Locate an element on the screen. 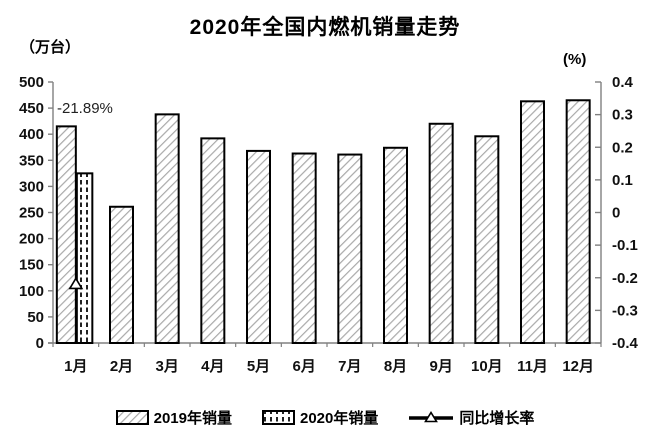  x-axis-label: 11月 is located at coordinates (532, 366).